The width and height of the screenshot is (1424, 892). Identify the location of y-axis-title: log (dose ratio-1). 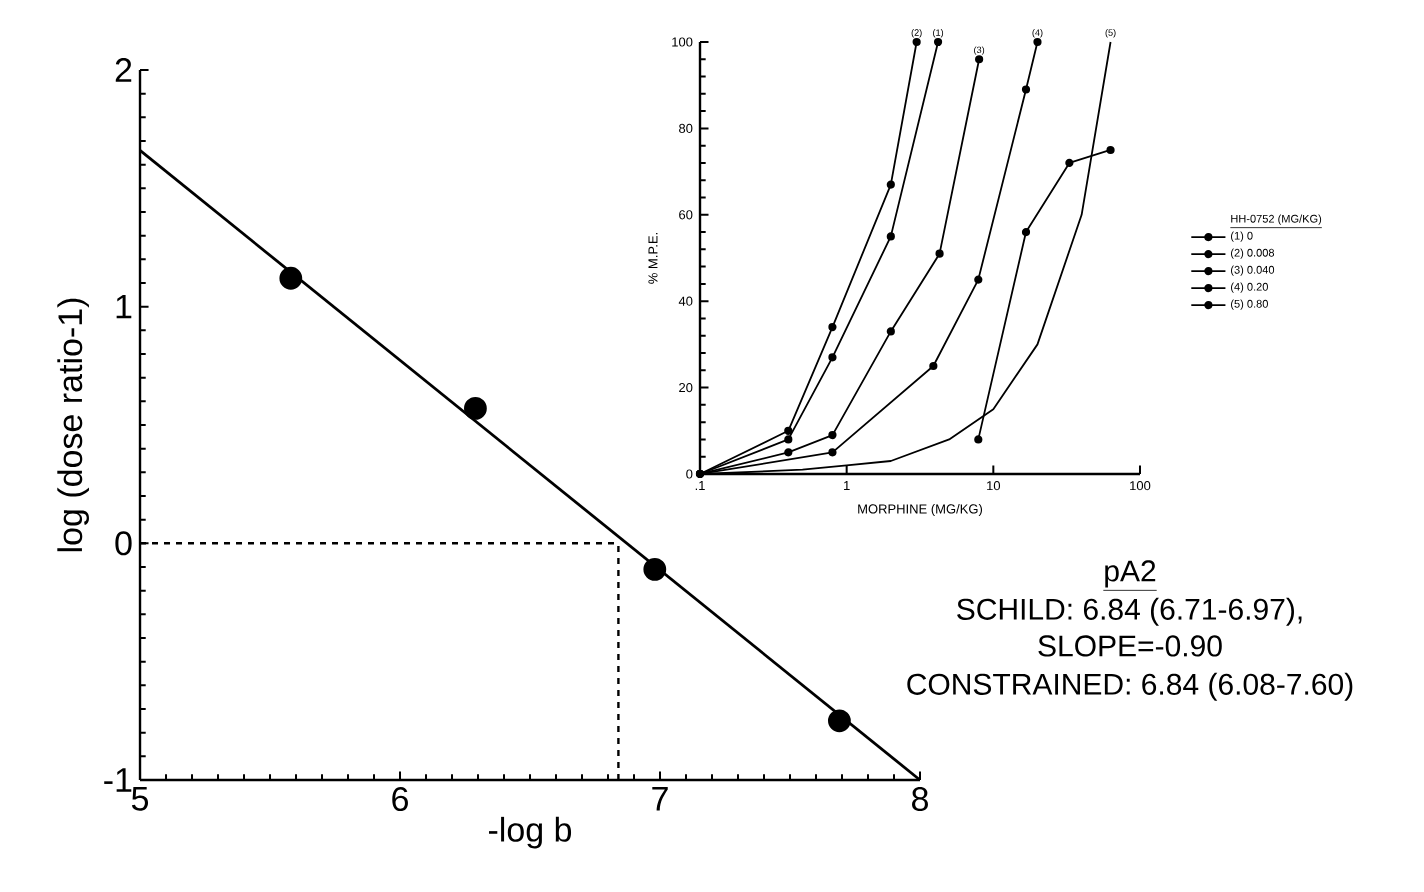
(73, 425).